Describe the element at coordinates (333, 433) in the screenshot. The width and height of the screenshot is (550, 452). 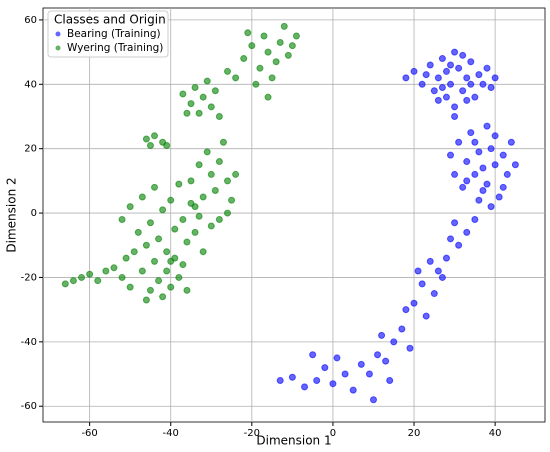
I see `x-tick-label: 0` at that location.